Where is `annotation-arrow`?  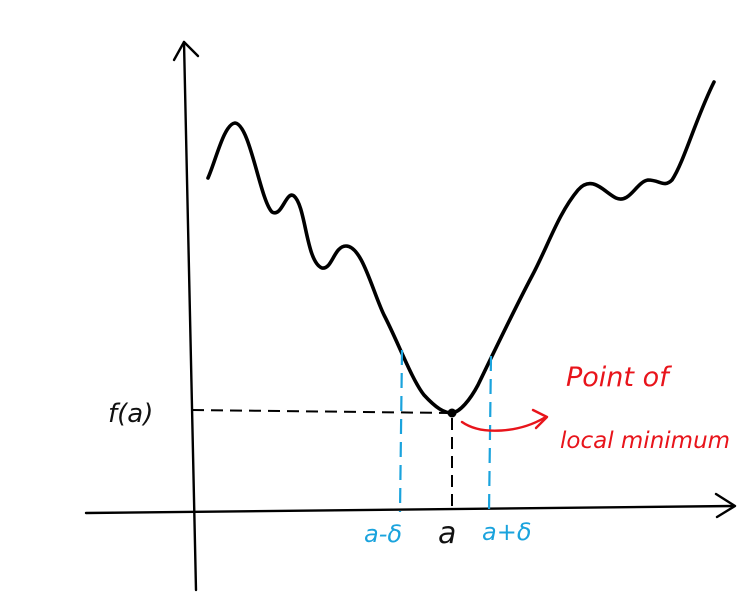 annotation-arrow is located at coordinates (504, 420).